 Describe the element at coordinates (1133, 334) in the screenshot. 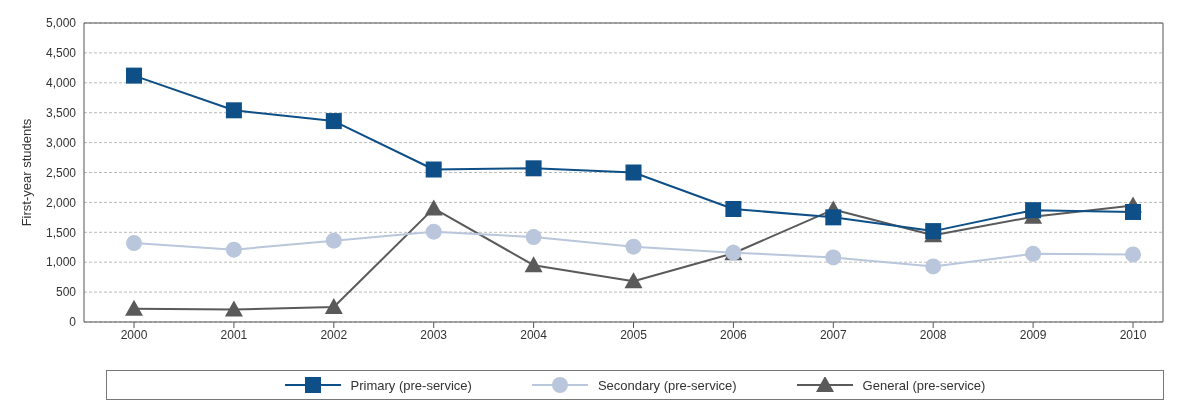

I see `x-tick-label: 2010` at that location.